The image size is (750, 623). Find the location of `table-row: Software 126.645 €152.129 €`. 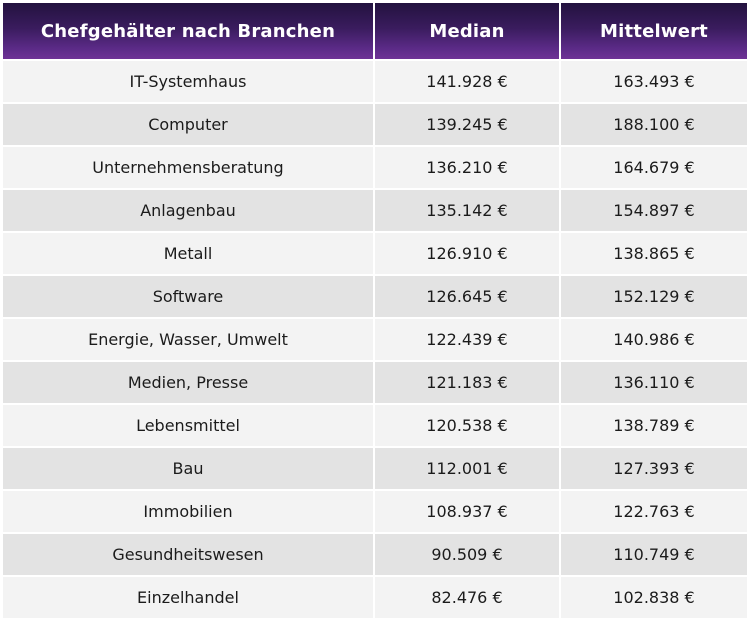

table-row: Software 126.645 €152.129 € is located at coordinates (375, 296).